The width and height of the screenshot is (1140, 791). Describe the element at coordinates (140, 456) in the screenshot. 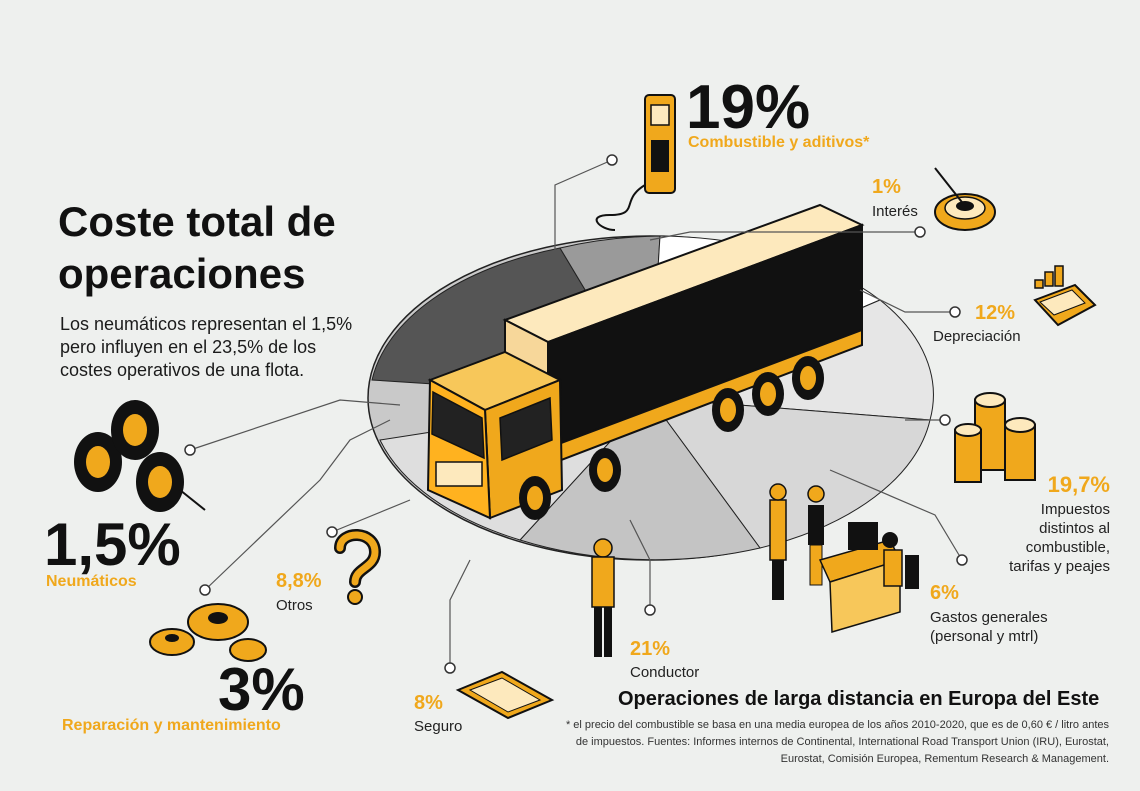

I see `tyres-icon` at that location.